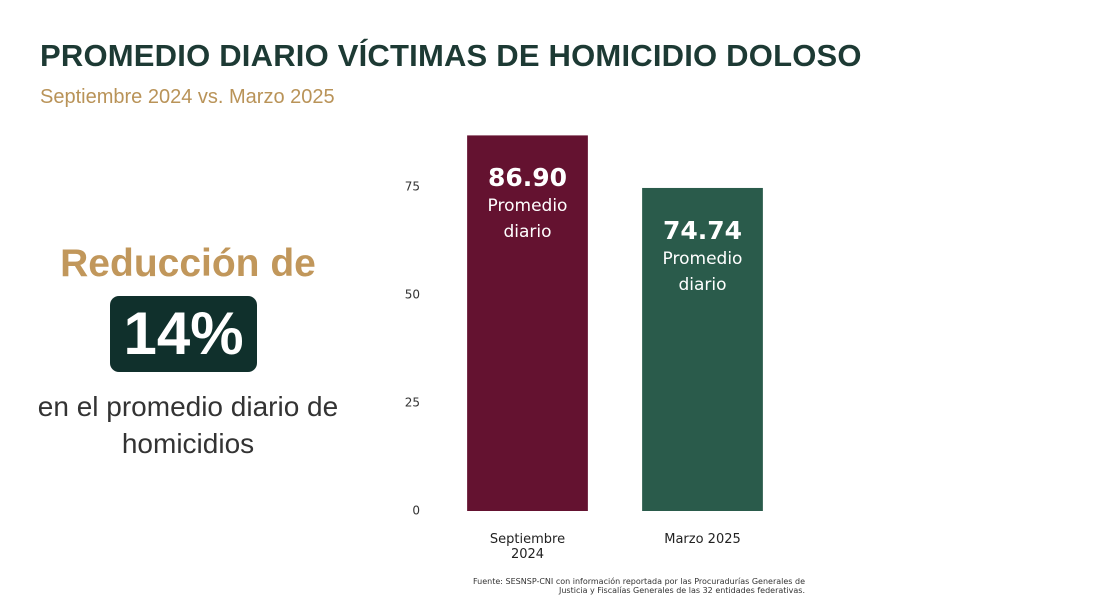 The image size is (1111, 610). What do you see at coordinates (702, 539) in the screenshot?
I see `x-tick-label: Marzo 2025` at bounding box center [702, 539].